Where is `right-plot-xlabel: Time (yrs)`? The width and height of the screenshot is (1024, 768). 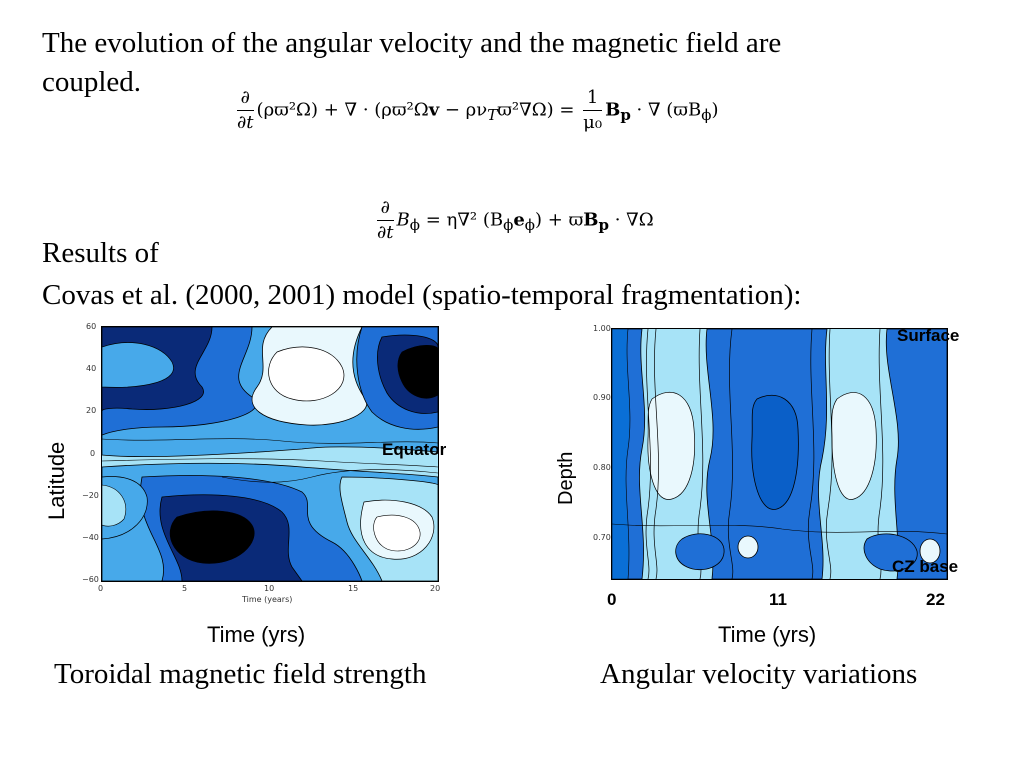 right-plot-xlabel: Time (yrs) is located at coordinates (767, 634).